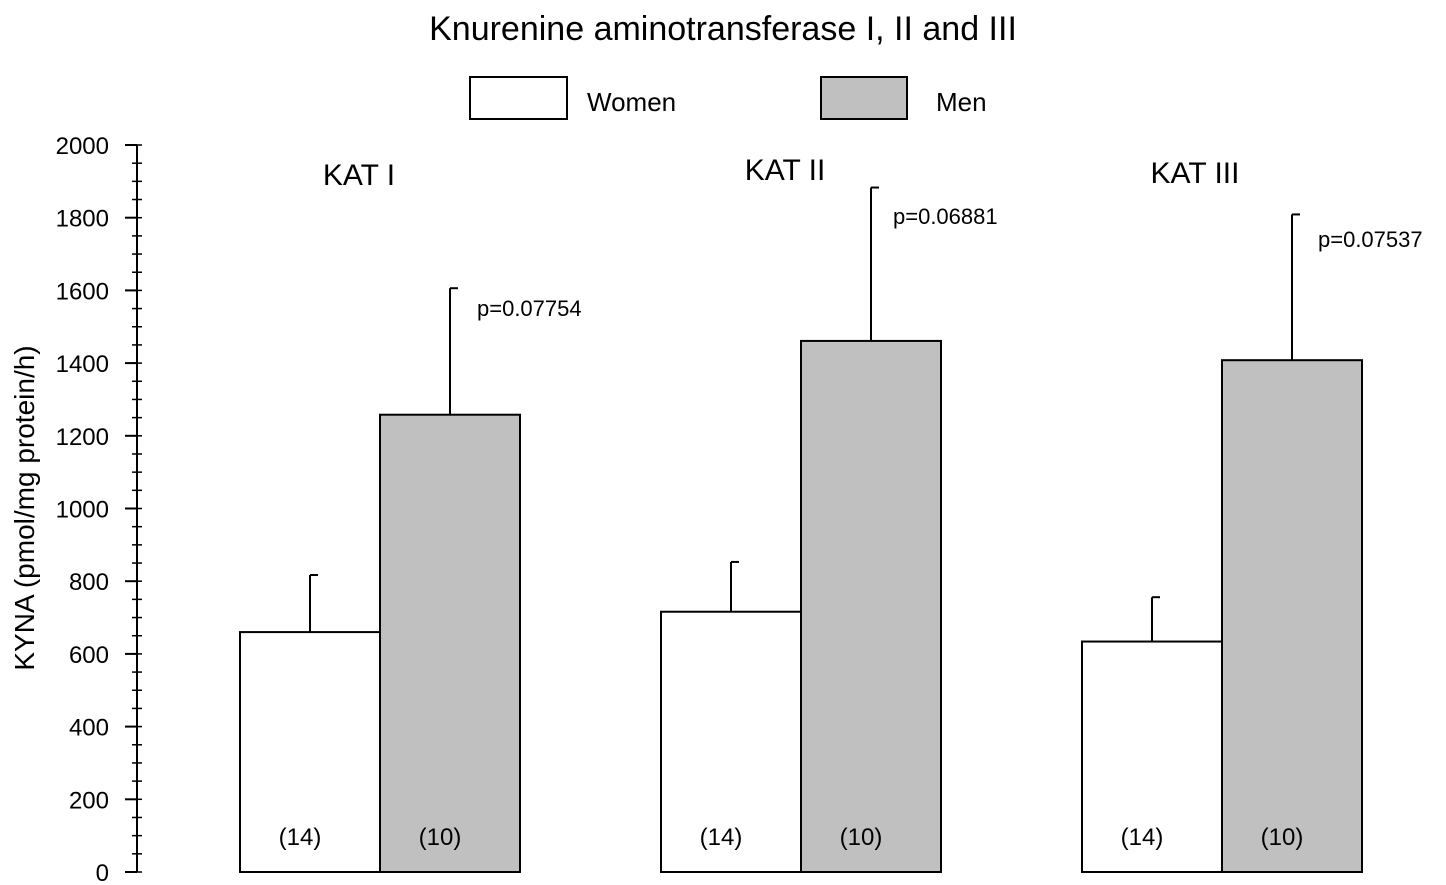 Image resolution: width=1446 pixels, height=885 pixels. I want to click on legend-label-men: Men, so click(961, 102).